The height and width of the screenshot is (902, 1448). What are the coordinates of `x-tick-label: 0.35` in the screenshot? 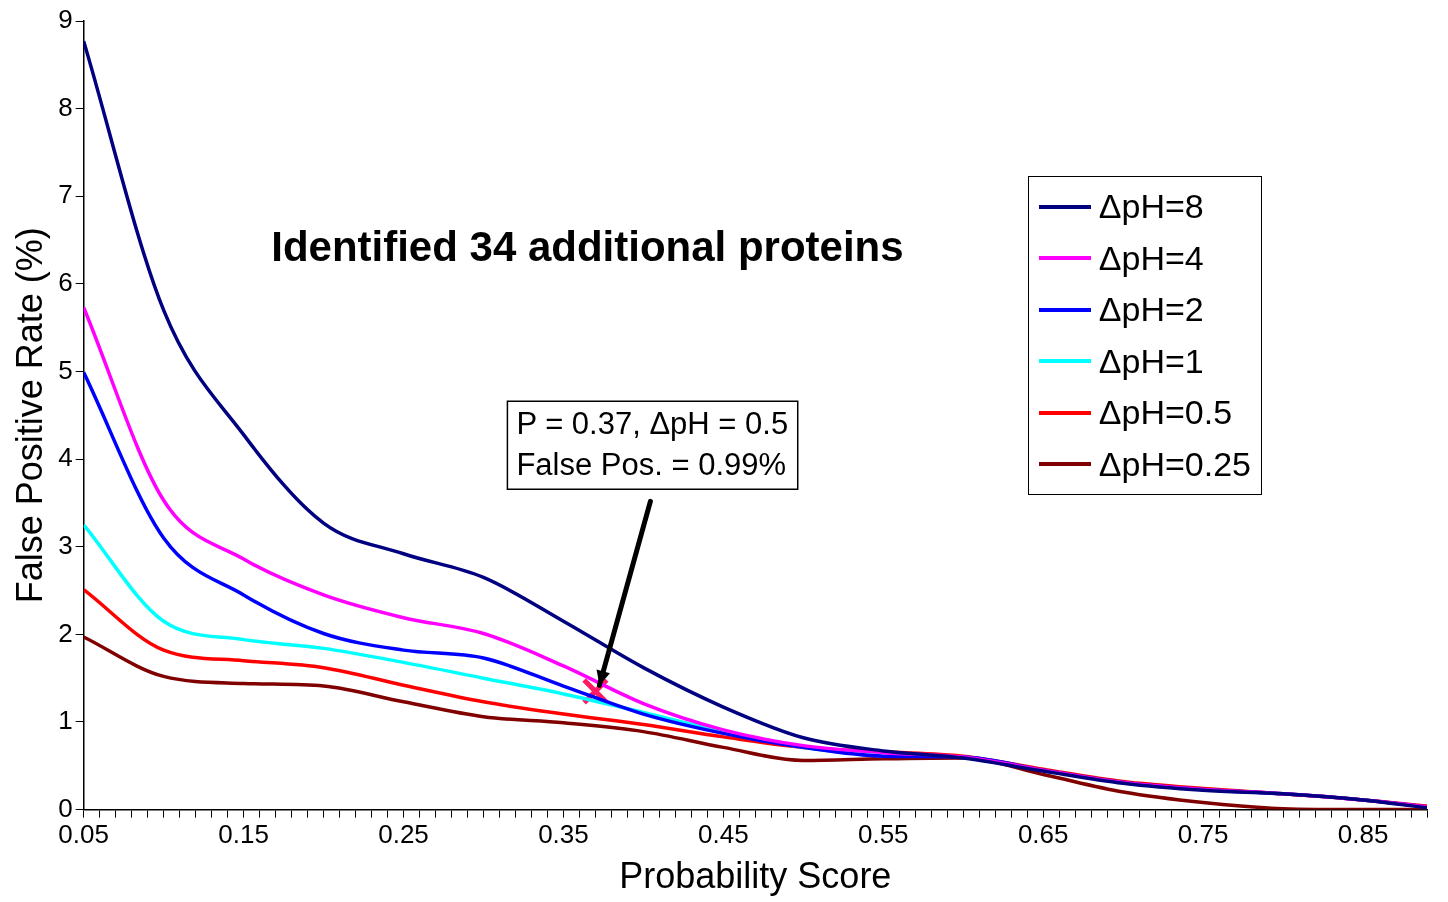 It's located at (563, 834).